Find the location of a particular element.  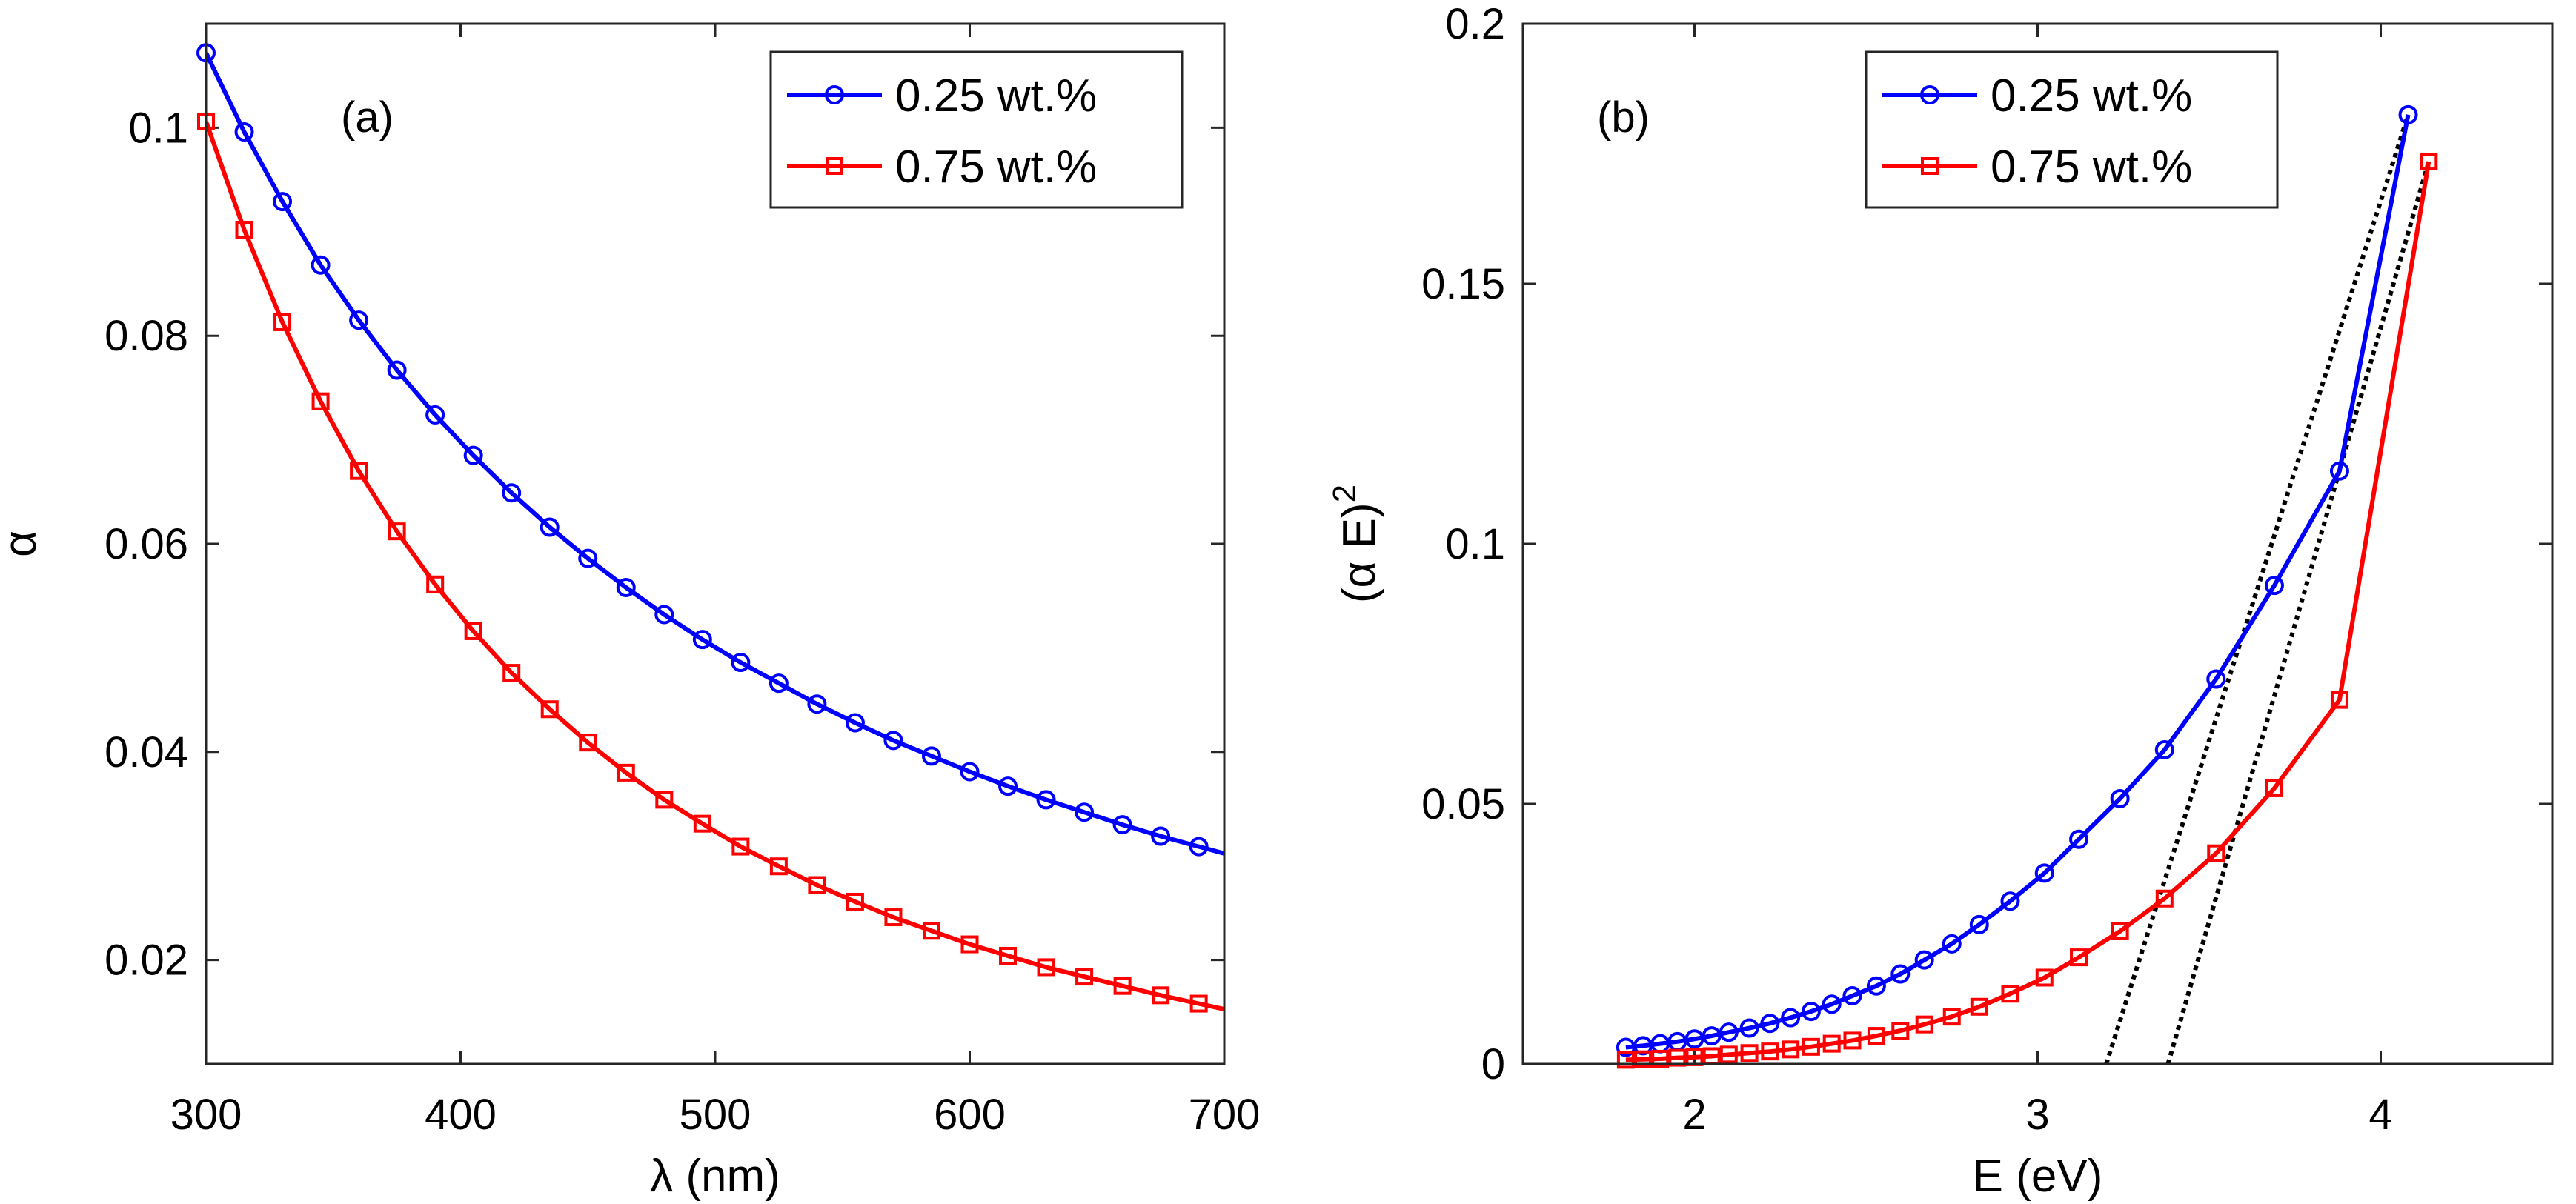

x-tick-label: 4 is located at coordinates (2380, 1115).